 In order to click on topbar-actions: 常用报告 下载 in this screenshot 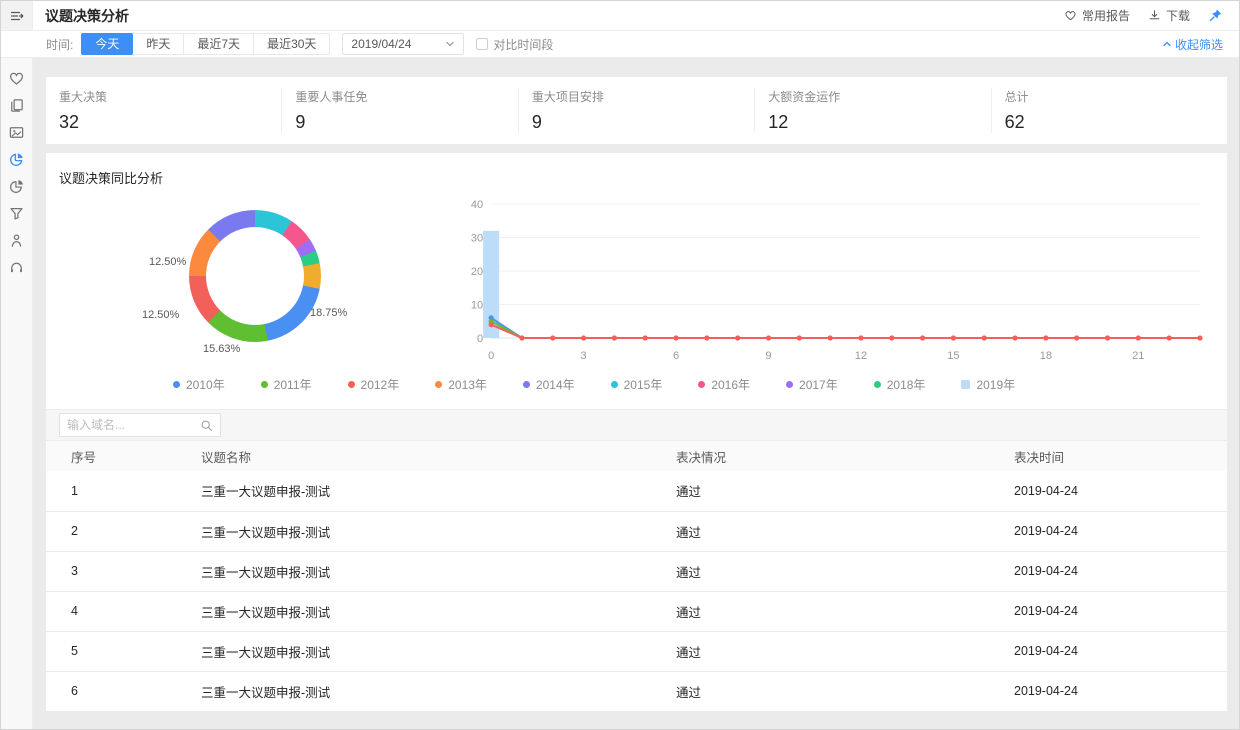, I will do `click(1151, 15)`.